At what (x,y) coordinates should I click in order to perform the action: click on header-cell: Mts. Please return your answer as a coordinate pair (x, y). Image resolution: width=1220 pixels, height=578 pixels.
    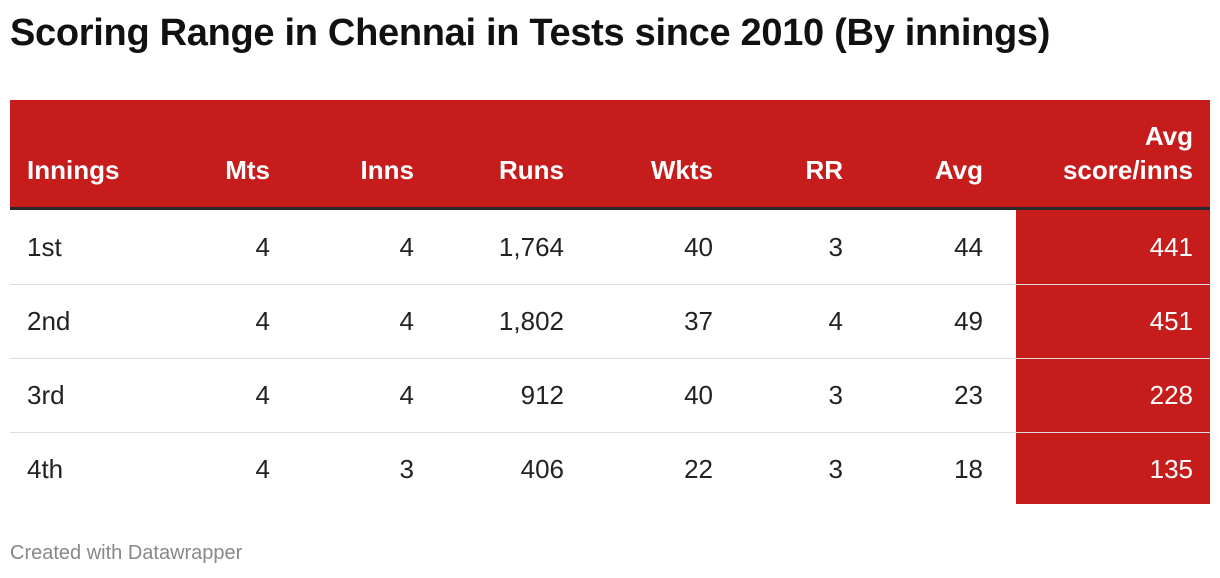
    Looking at the image, I should click on (247, 170).